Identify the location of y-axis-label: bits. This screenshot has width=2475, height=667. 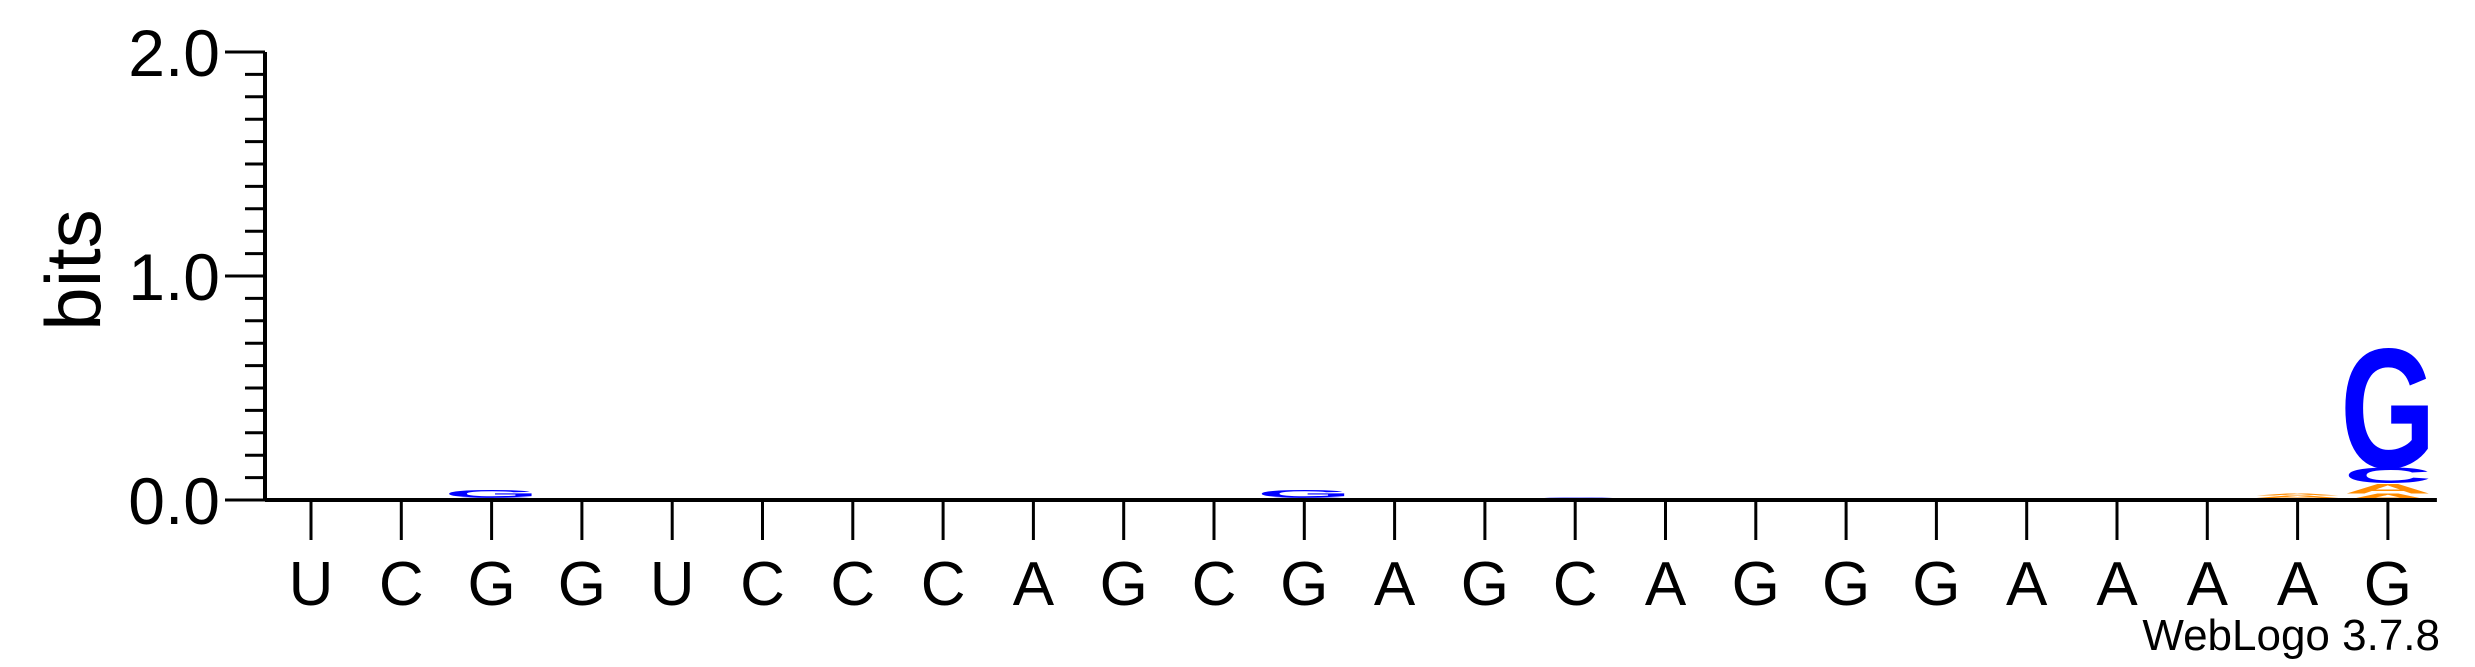
(73, 269).